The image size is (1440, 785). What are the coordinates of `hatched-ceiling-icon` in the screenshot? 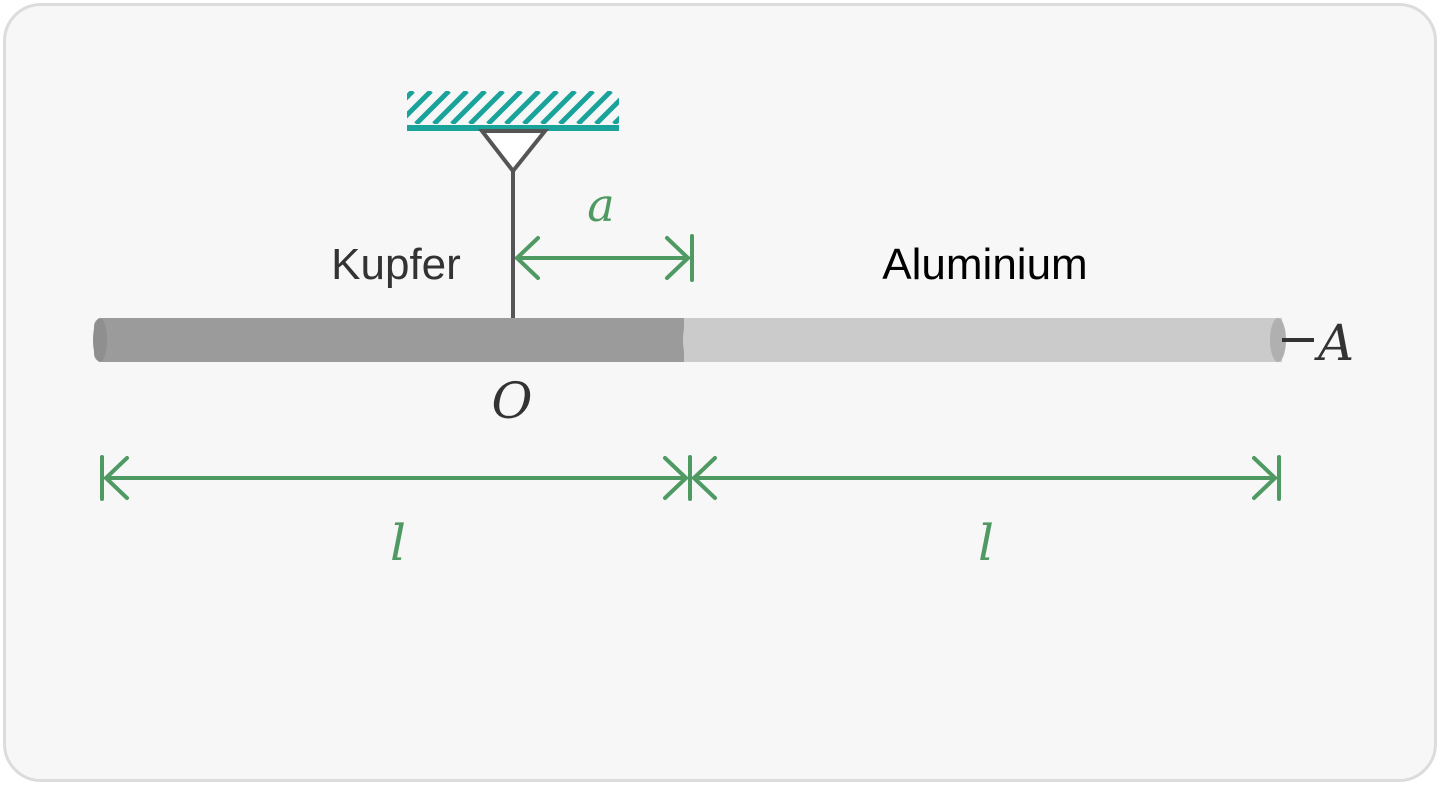 It's located at (513, 111).